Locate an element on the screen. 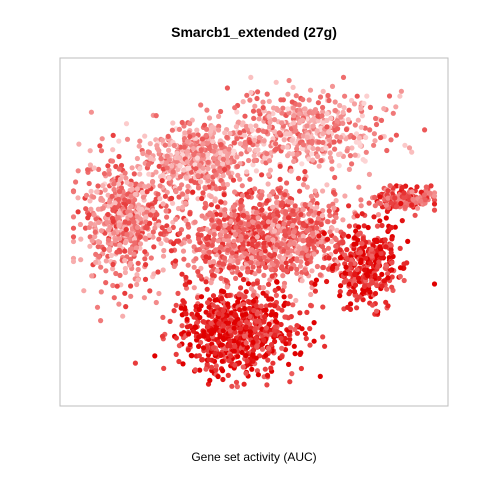 The height and width of the screenshot is (480, 480). x-axis-label: Gene set activity (AUC) is located at coordinates (253, 457).